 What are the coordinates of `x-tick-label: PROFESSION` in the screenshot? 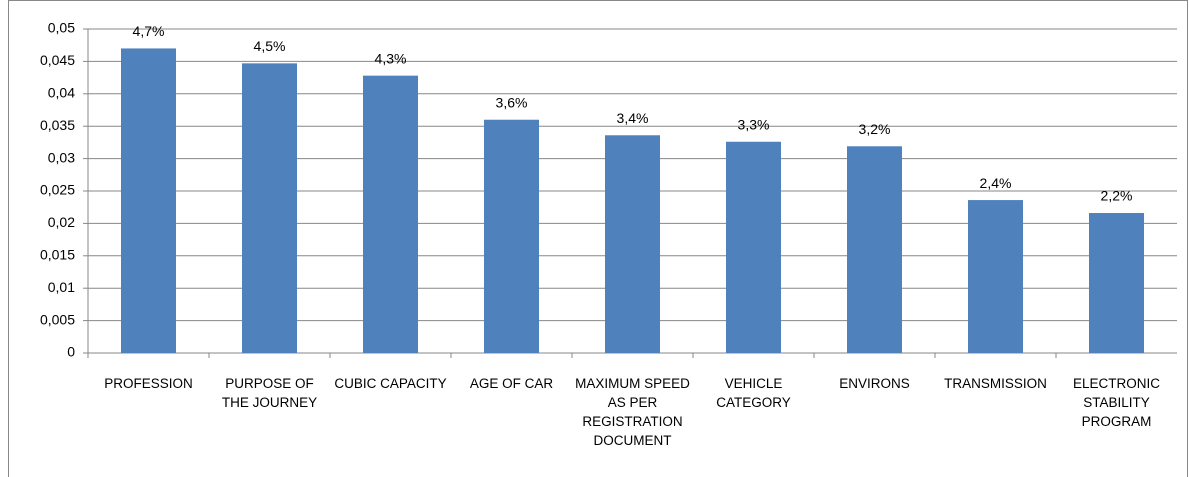 It's located at (148, 383).